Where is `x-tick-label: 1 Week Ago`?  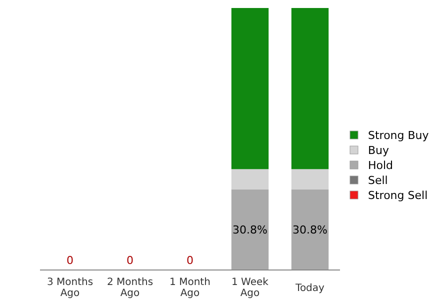
x-tick-label: 1 Week Ago is located at coordinates (250, 288).